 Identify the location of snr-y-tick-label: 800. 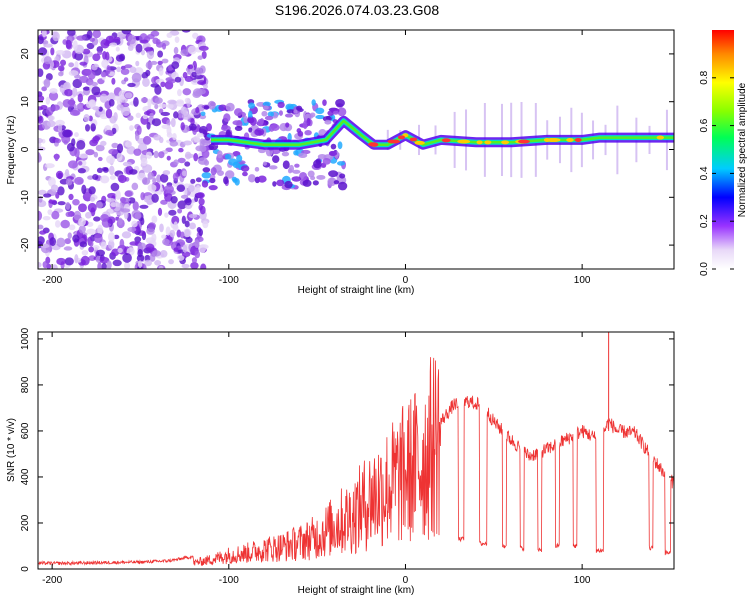
(25, 384).